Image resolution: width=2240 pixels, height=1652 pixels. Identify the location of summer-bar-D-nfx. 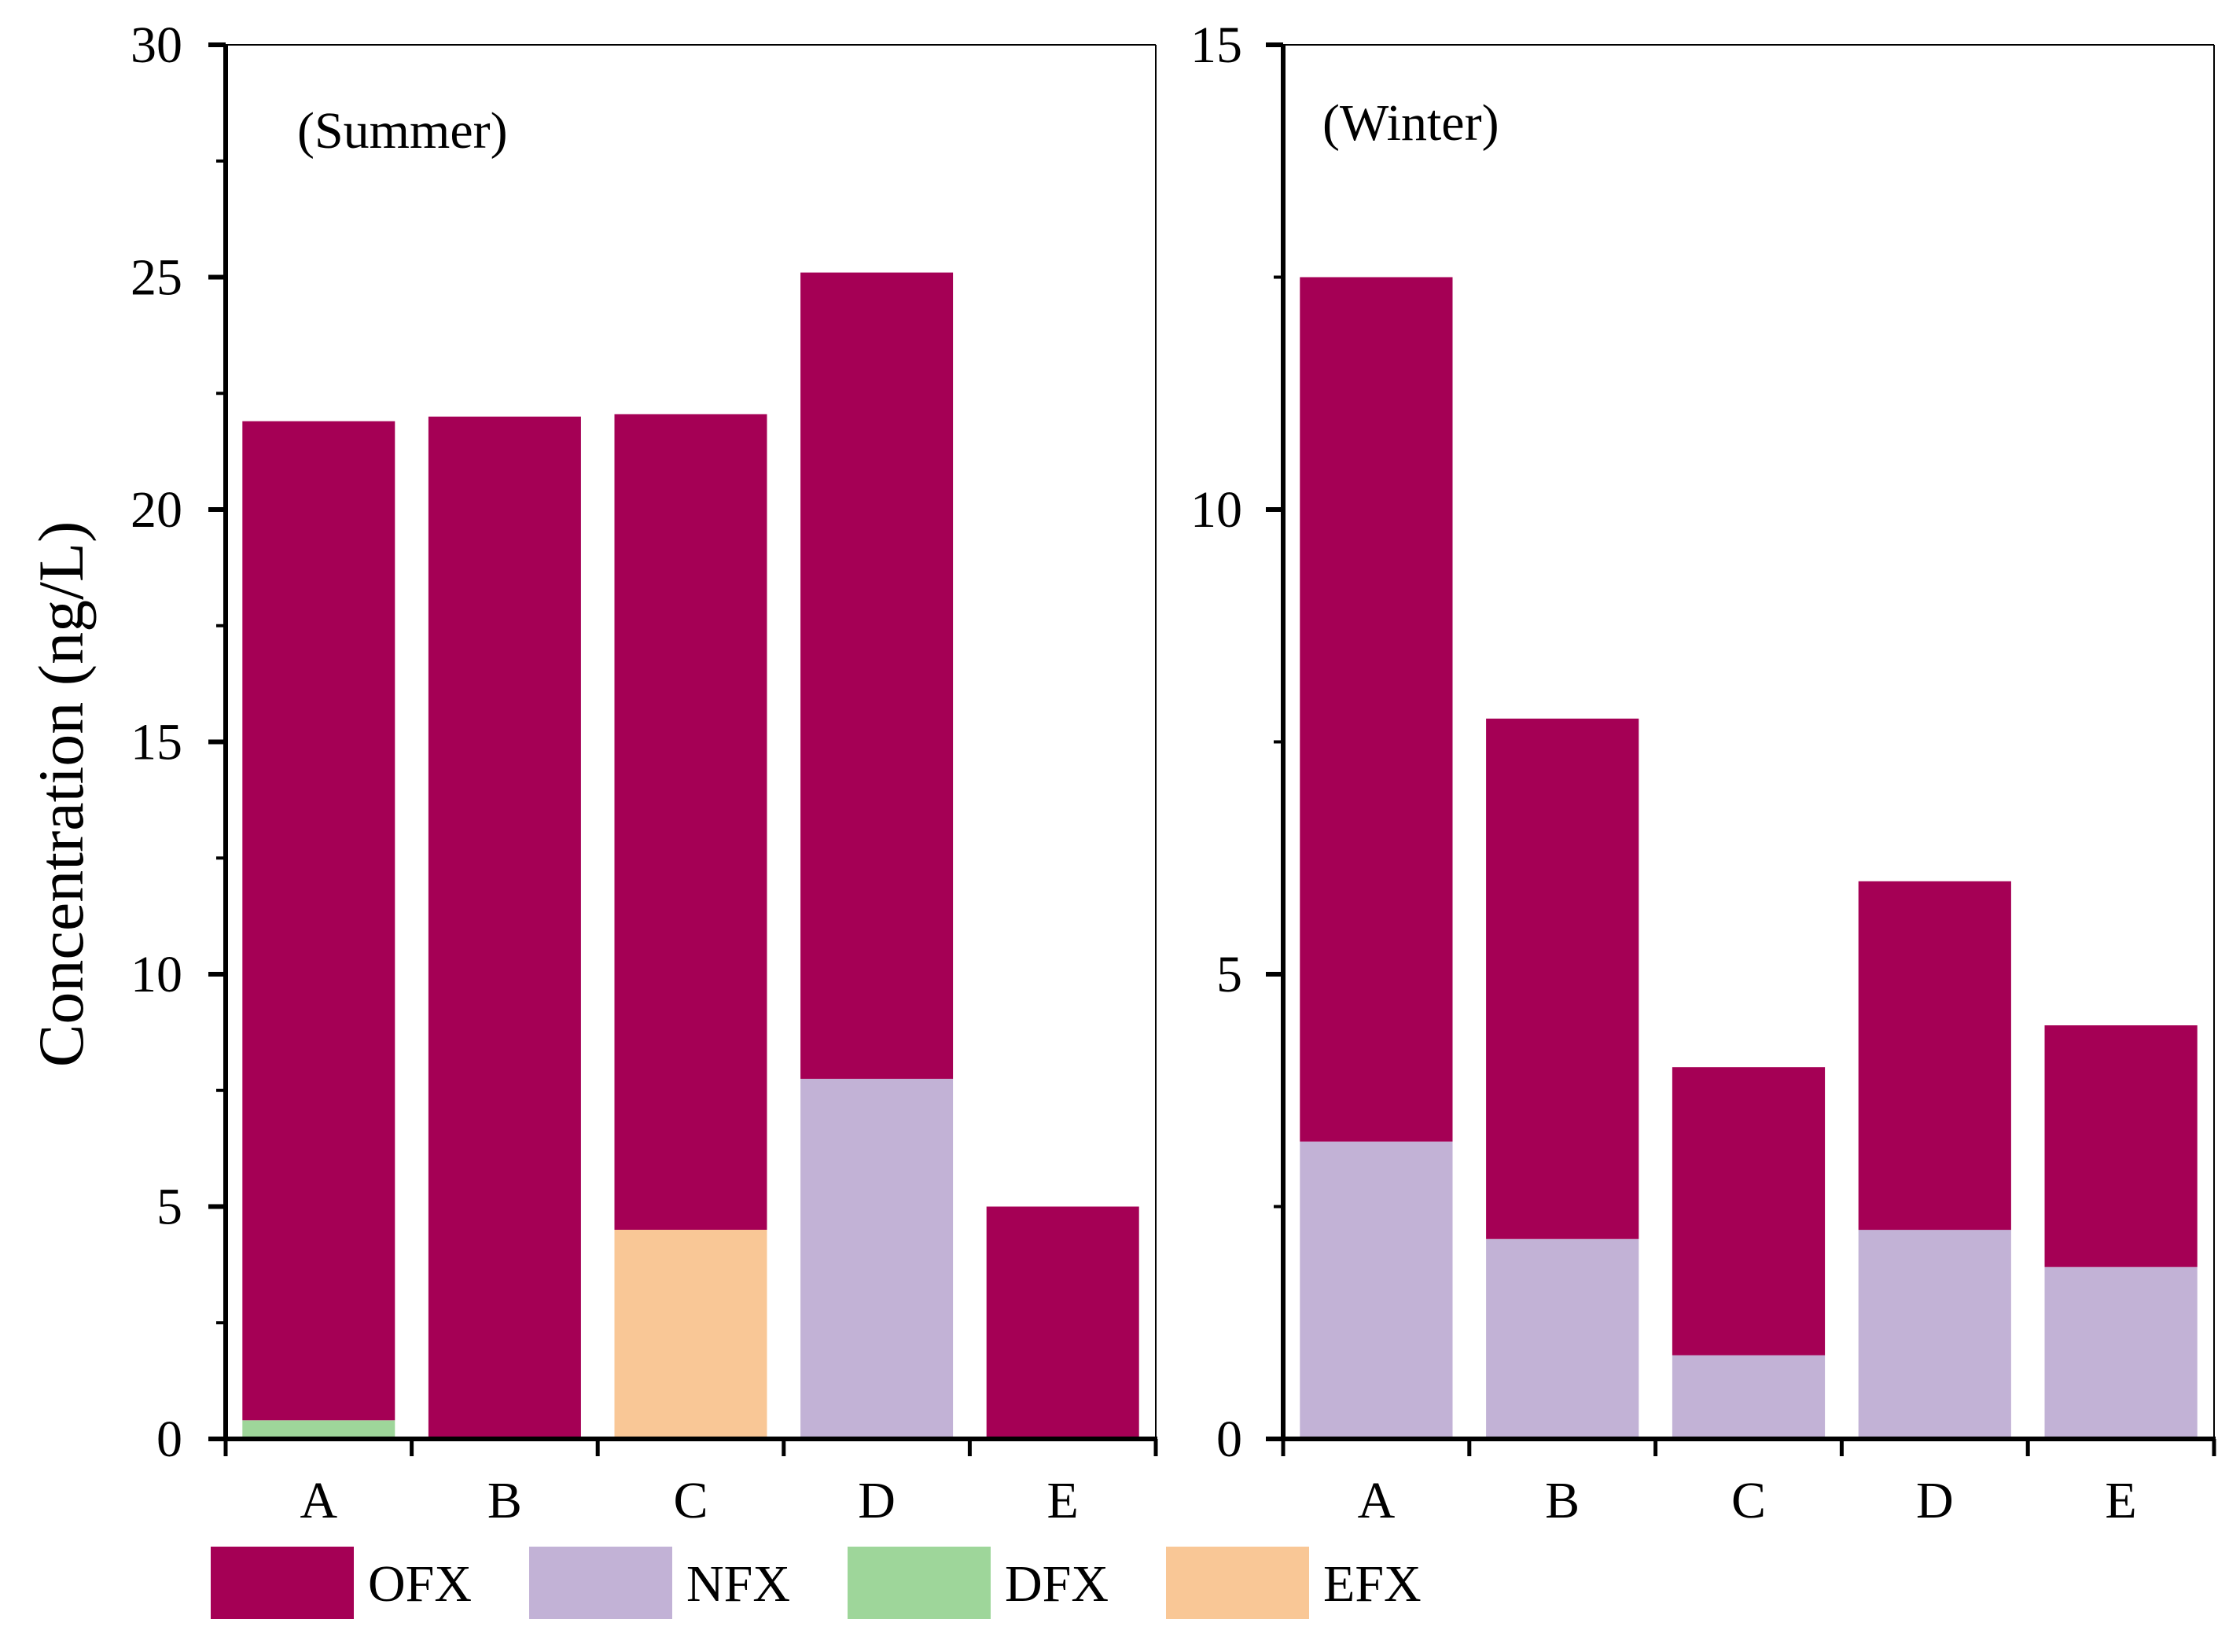
(877, 1259).